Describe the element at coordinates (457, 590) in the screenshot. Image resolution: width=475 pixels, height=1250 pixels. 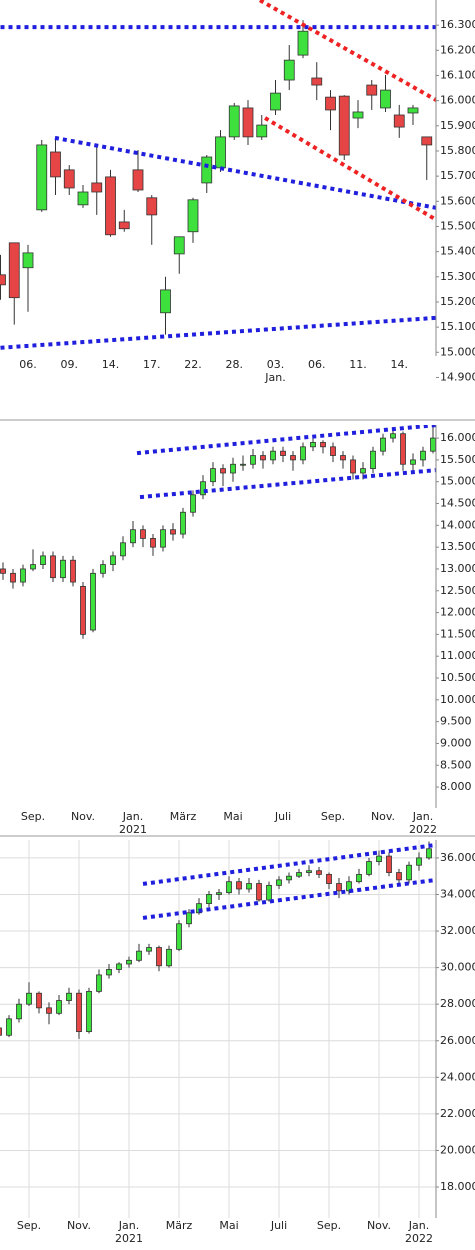
I see `y-tick-label: 12.500` at that location.